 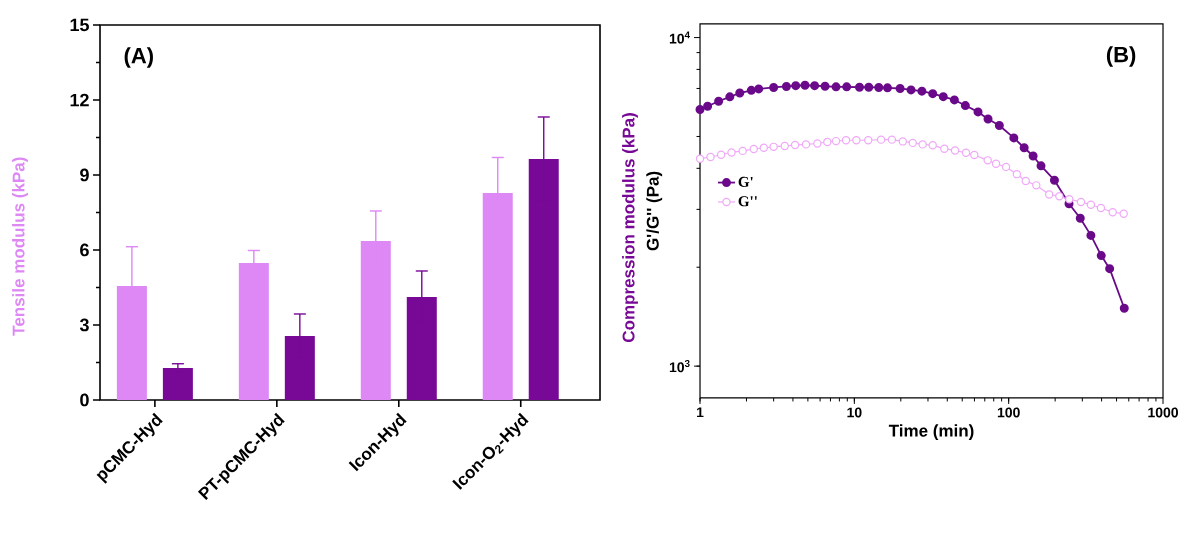 What do you see at coordinates (84, 400) in the screenshot?
I see `y-tick-label: 0` at bounding box center [84, 400].